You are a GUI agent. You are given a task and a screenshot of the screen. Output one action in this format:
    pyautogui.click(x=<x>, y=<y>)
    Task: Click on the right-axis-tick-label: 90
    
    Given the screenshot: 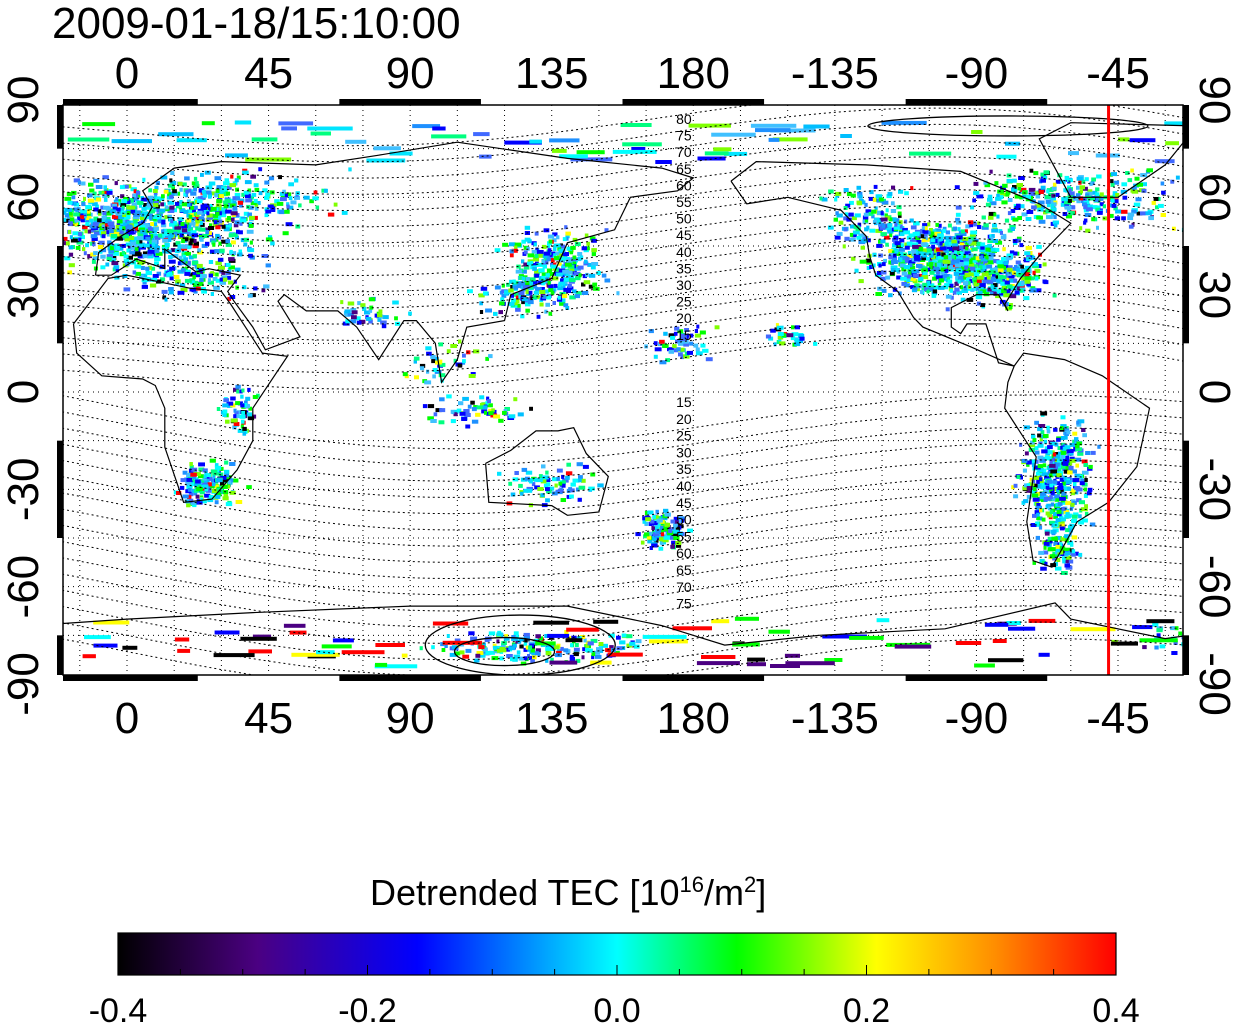 What is the action you would take?
    pyautogui.click(x=1214, y=100)
    